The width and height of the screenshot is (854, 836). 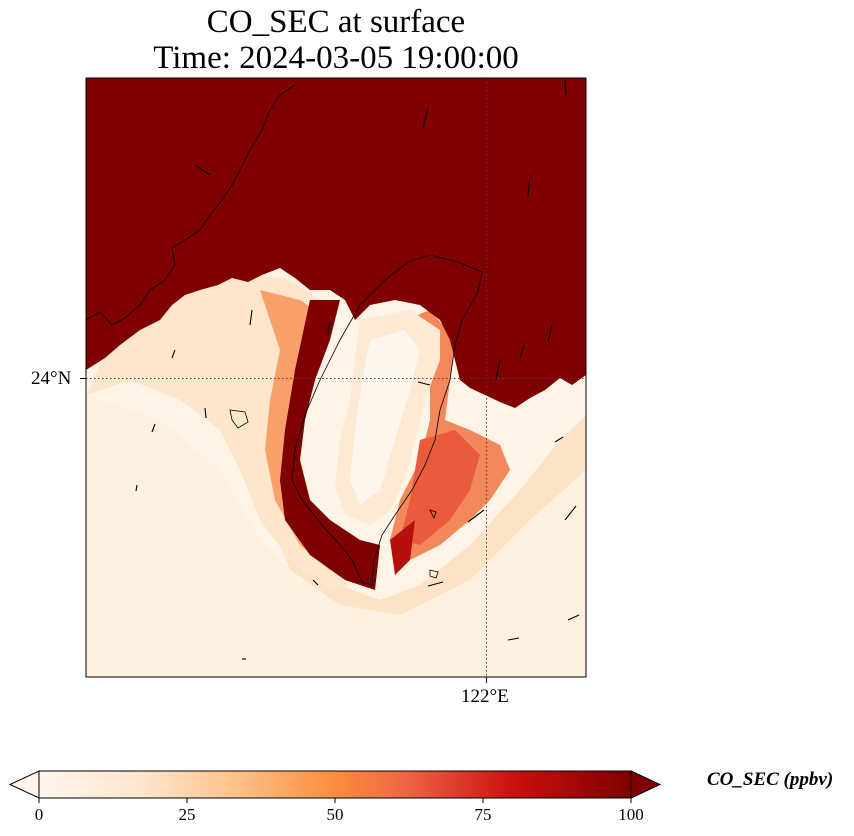 I want to click on penghu-island, so click(x=239, y=419).